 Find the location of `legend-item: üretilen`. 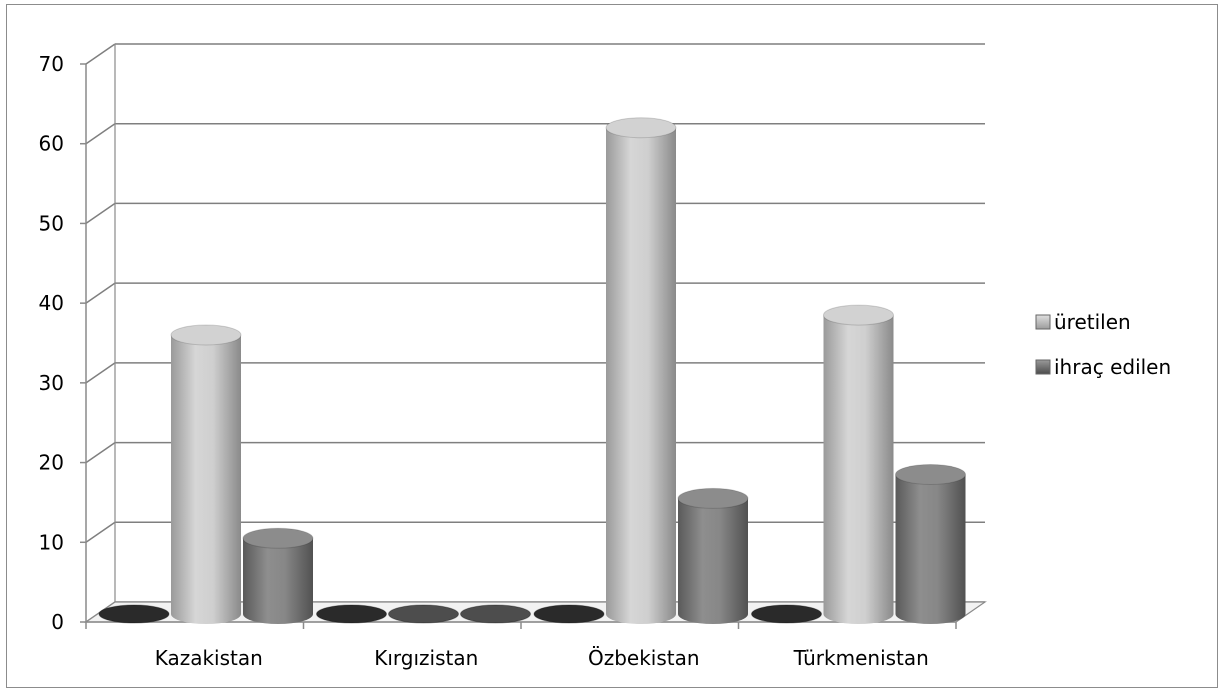

legend-item: üretilen is located at coordinates (1083, 322).